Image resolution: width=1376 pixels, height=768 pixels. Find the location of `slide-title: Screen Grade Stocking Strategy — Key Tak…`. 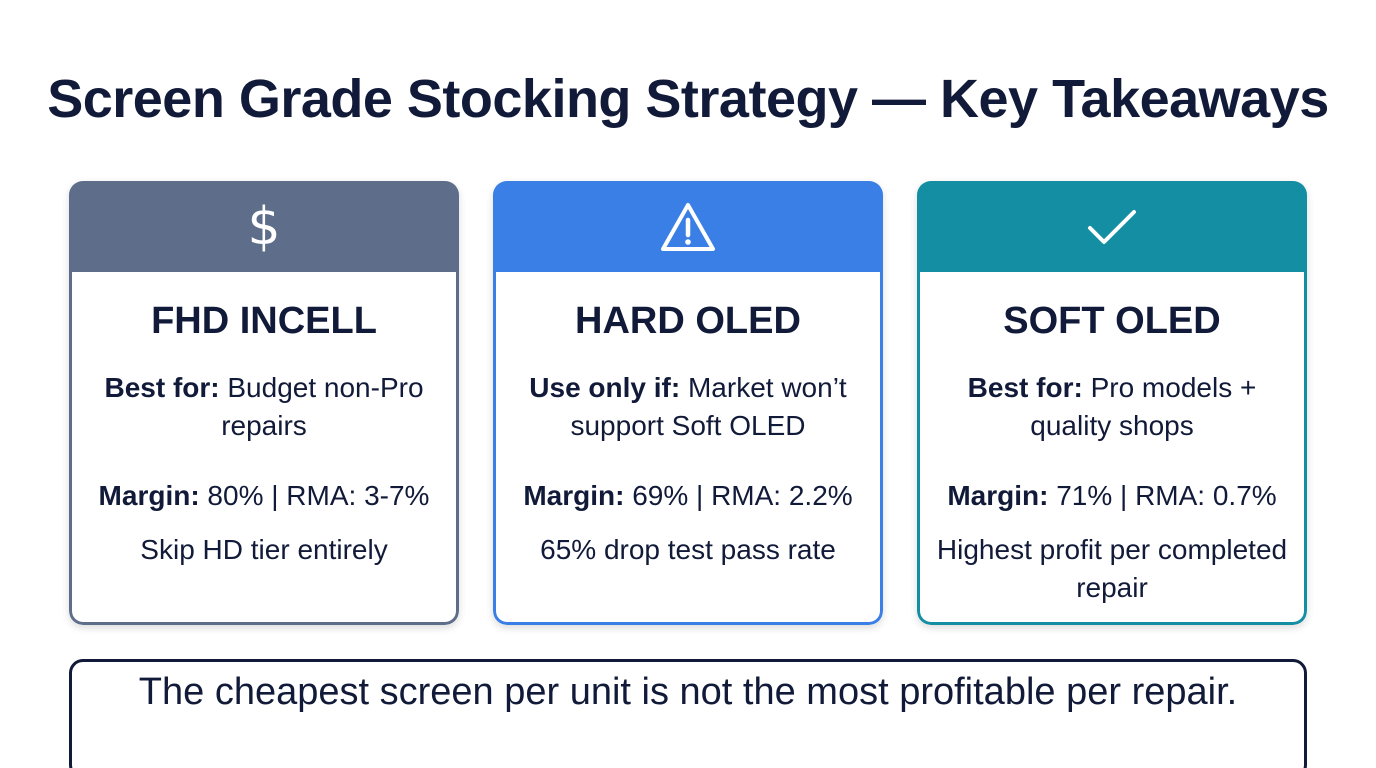

slide-title: Screen Grade Stocking Strategy — Key Tak… is located at coordinates (688, 99).